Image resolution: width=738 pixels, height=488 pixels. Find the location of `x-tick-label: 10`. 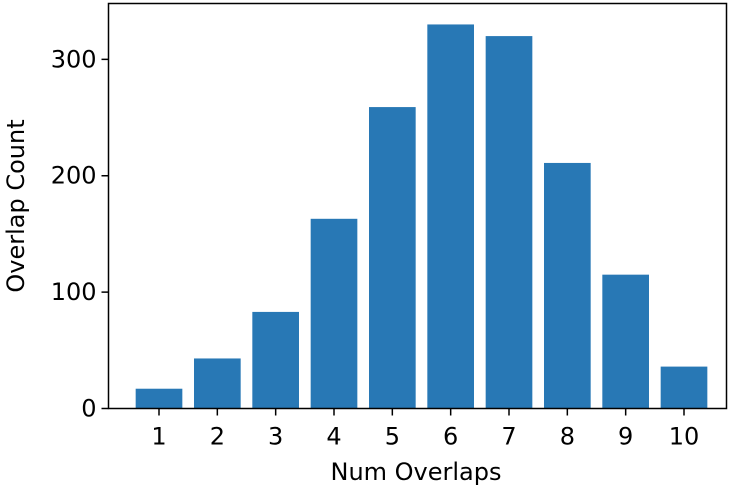

x-tick-label: 10 is located at coordinates (684, 437).